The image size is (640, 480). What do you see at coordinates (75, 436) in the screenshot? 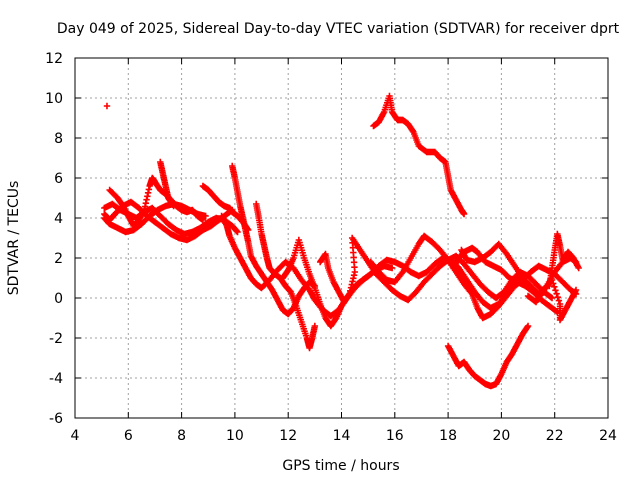
I see `x-tick-label: 4` at bounding box center [75, 436].